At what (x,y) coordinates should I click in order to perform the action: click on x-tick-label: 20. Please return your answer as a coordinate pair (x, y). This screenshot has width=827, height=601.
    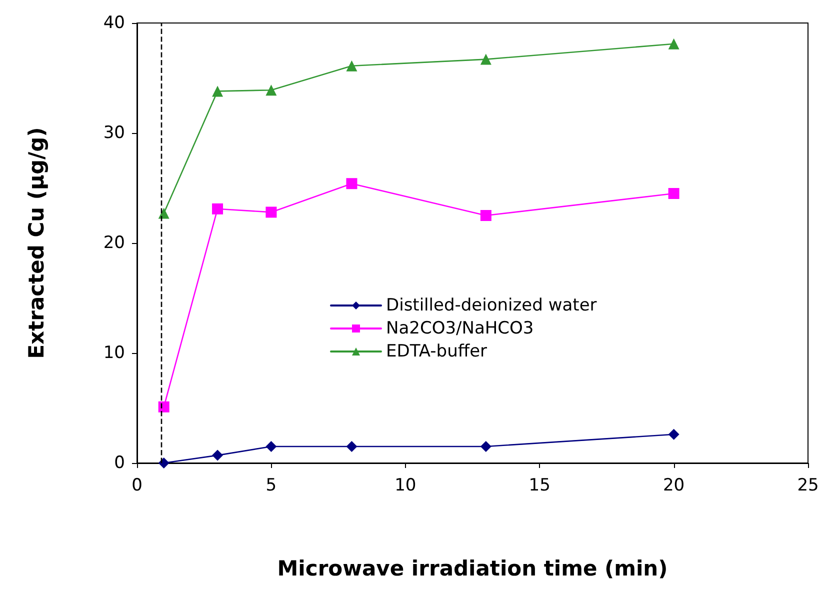
    Looking at the image, I should click on (673, 486).